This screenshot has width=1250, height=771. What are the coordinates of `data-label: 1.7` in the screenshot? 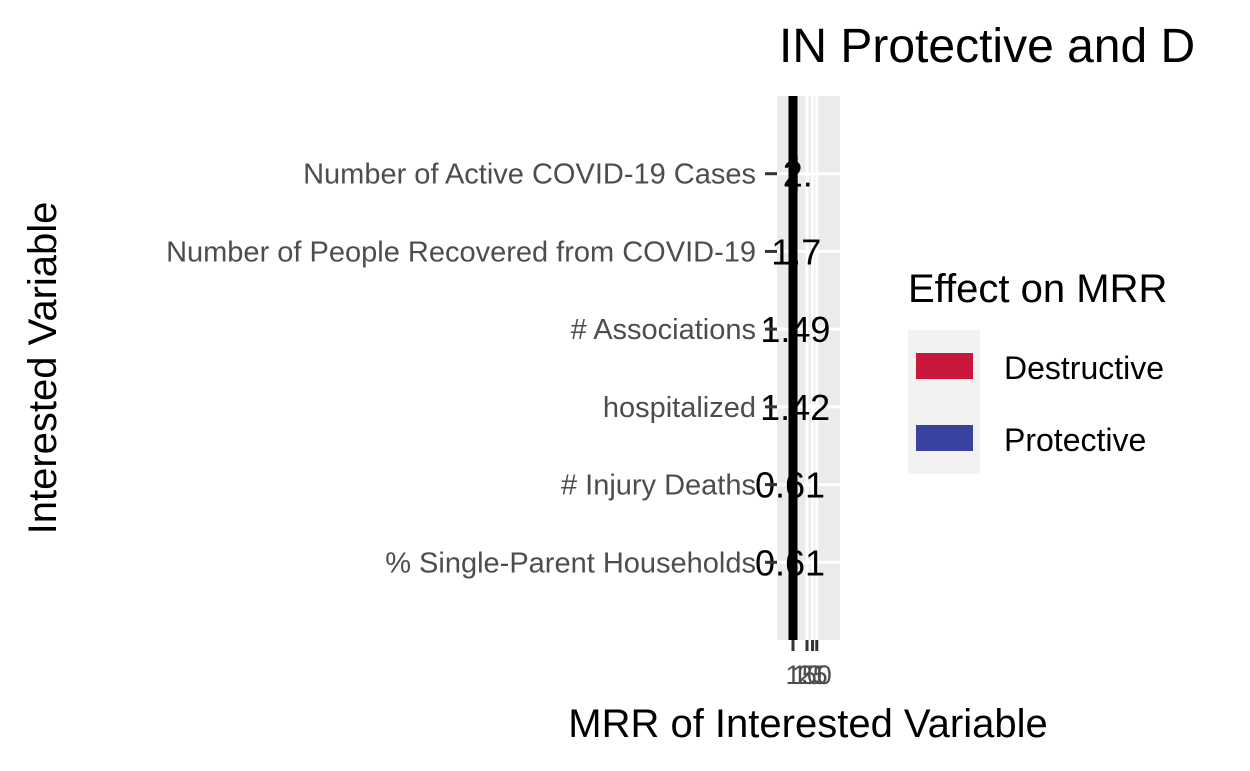 It's located at (796, 251).